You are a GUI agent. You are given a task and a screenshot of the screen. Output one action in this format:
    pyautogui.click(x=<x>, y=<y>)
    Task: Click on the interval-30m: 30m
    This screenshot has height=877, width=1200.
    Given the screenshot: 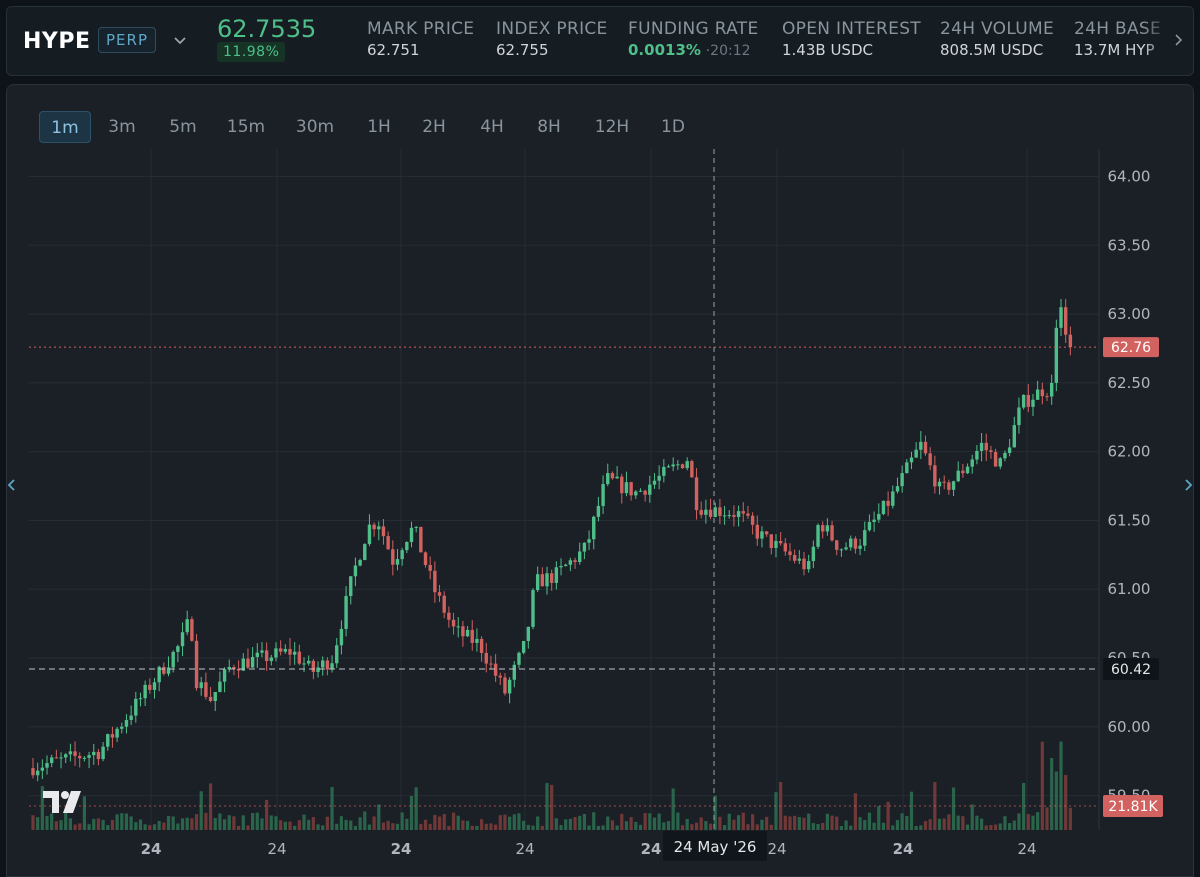 What is the action you would take?
    pyautogui.click(x=315, y=127)
    